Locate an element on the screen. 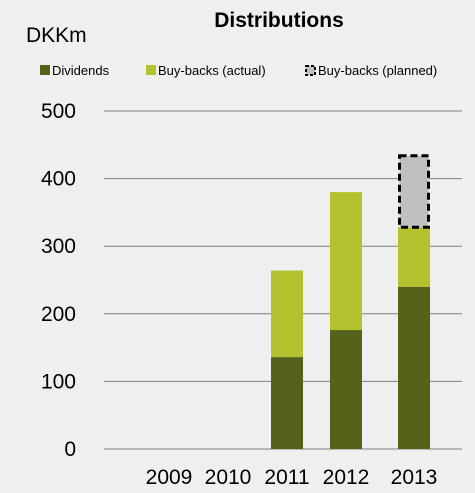 This screenshot has width=475, height=493. x-axis: 2009 2010 2011 2012 2013 is located at coordinates (292, 477).